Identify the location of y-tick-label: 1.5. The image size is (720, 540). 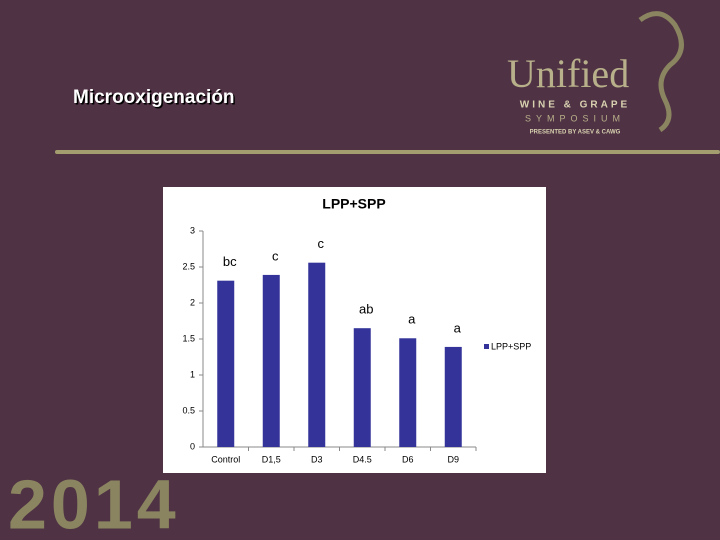
(188, 338).